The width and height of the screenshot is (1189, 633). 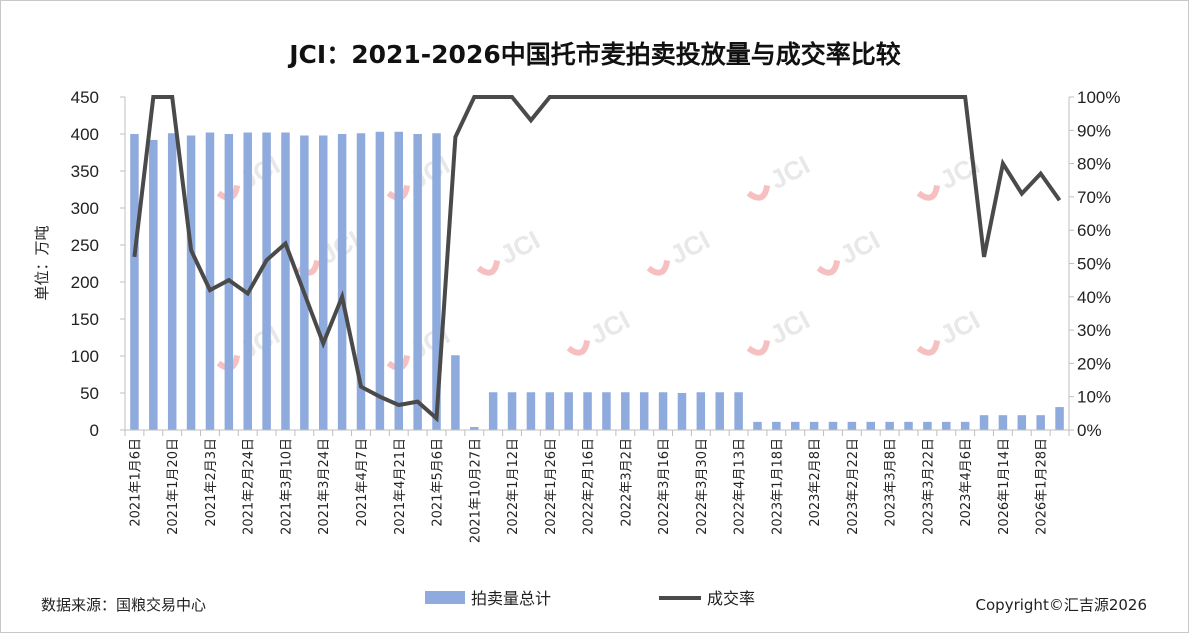 What do you see at coordinates (85, 245) in the screenshot?
I see `y-tick-label: 250` at bounding box center [85, 245].